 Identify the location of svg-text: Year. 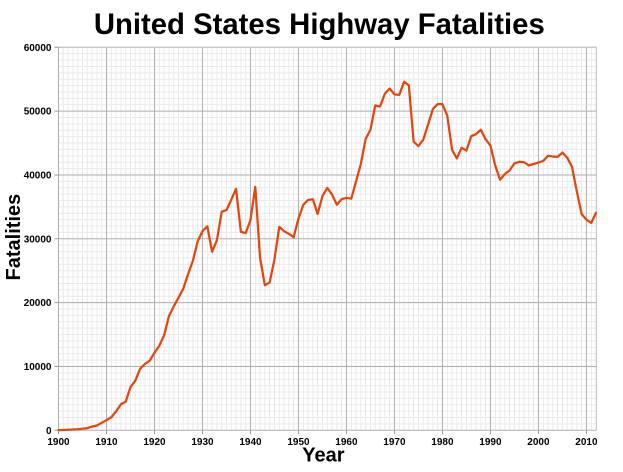
(323, 456).